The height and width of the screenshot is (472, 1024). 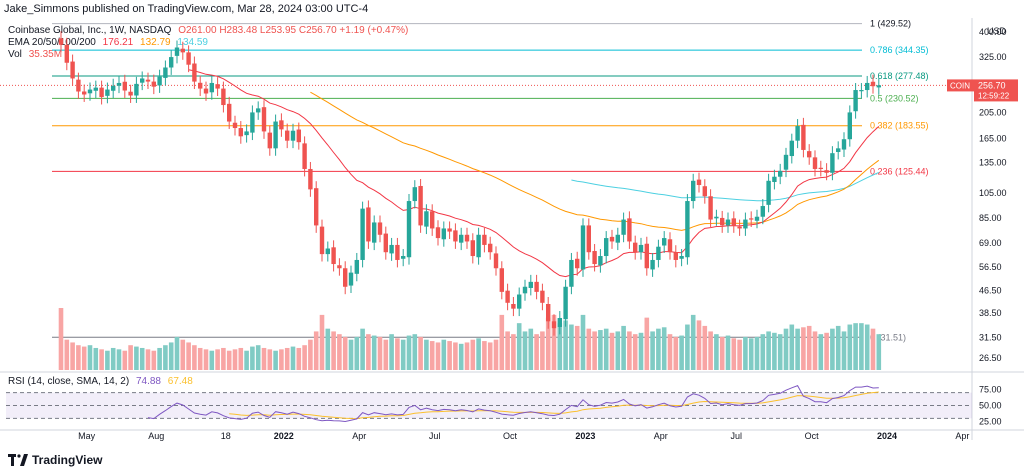 I want to click on ticker-badge, so click(x=960, y=85).